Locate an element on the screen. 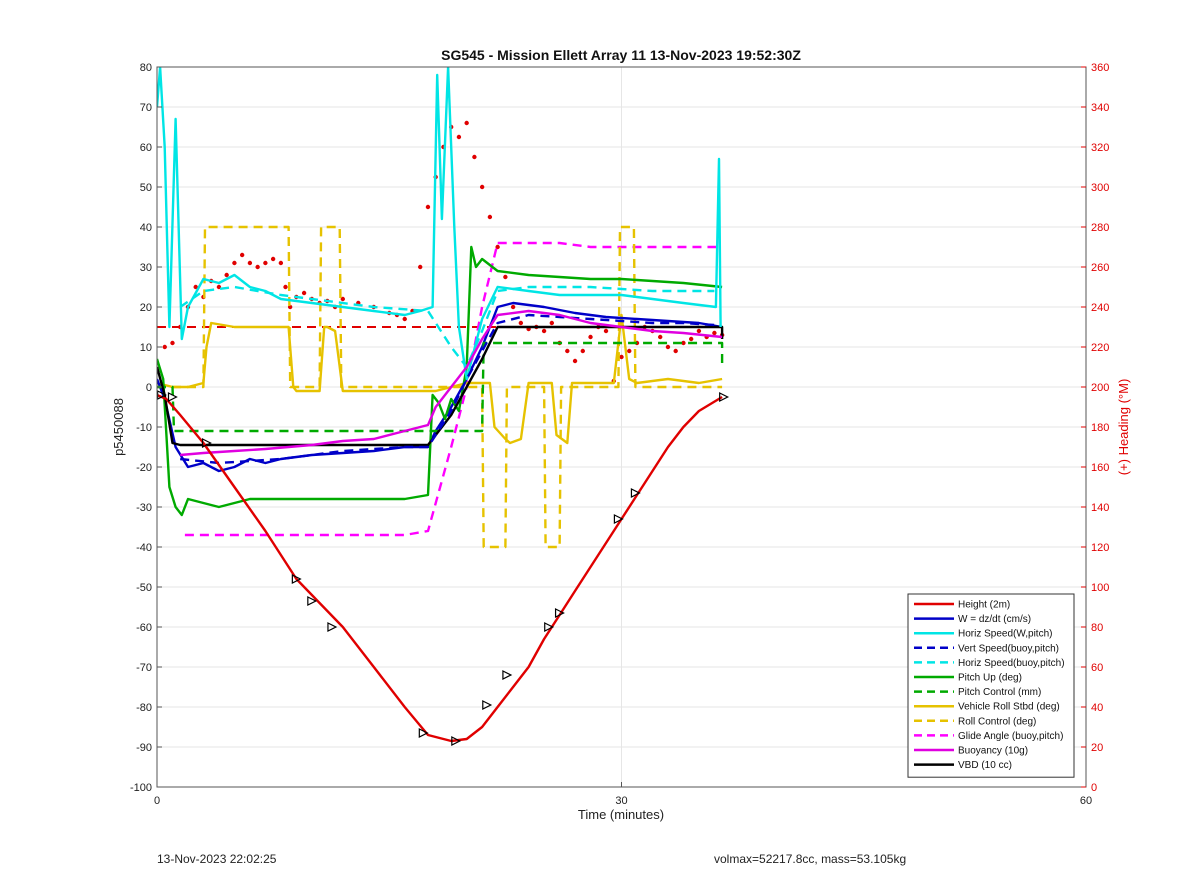  y2-tick-label: 300 is located at coordinates (1100, 188).